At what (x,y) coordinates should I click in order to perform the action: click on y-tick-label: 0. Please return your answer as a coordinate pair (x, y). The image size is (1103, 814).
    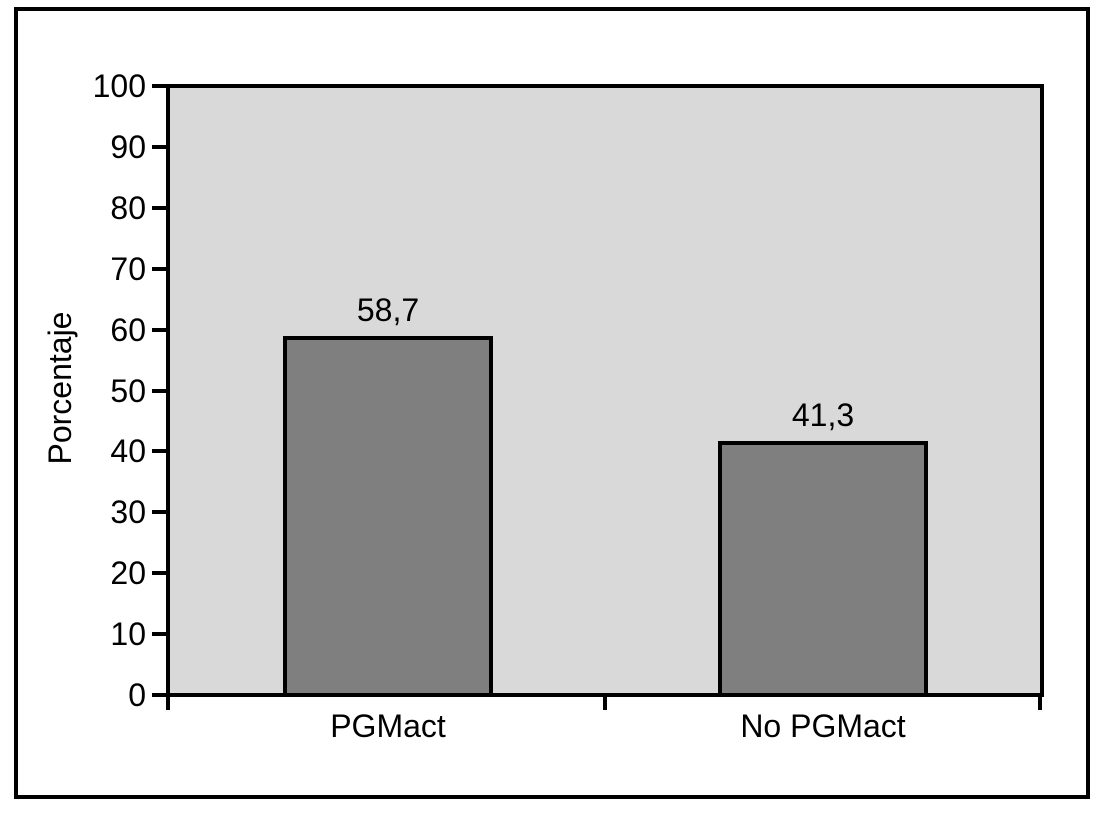
    Looking at the image, I should click on (137, 695).